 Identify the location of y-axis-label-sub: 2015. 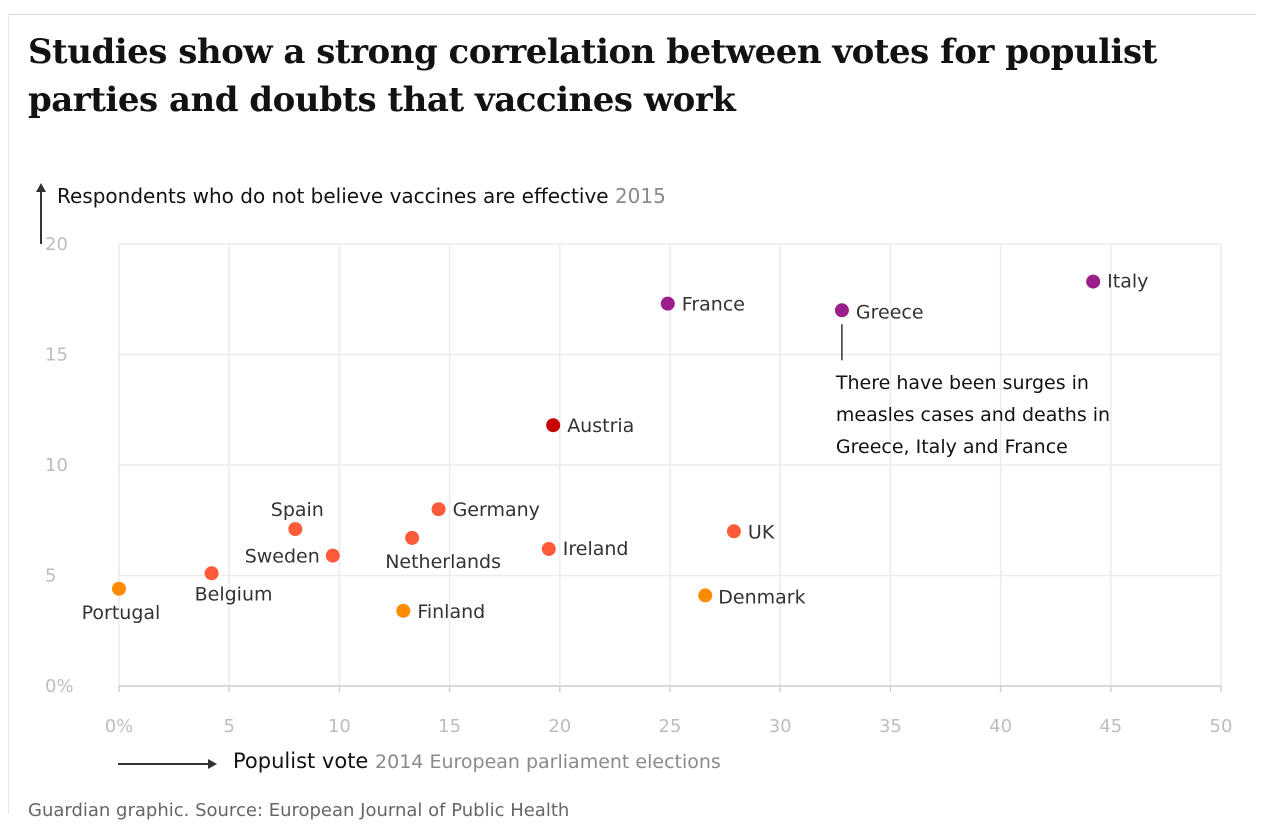
(640, 196).